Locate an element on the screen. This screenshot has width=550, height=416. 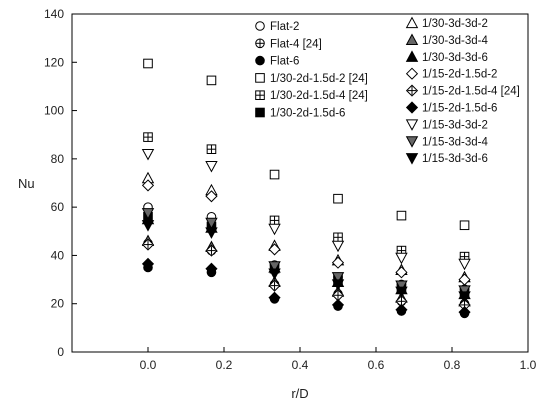
legend-item: 1/15-3d-3d-6 is located at coordinates (446, 159).